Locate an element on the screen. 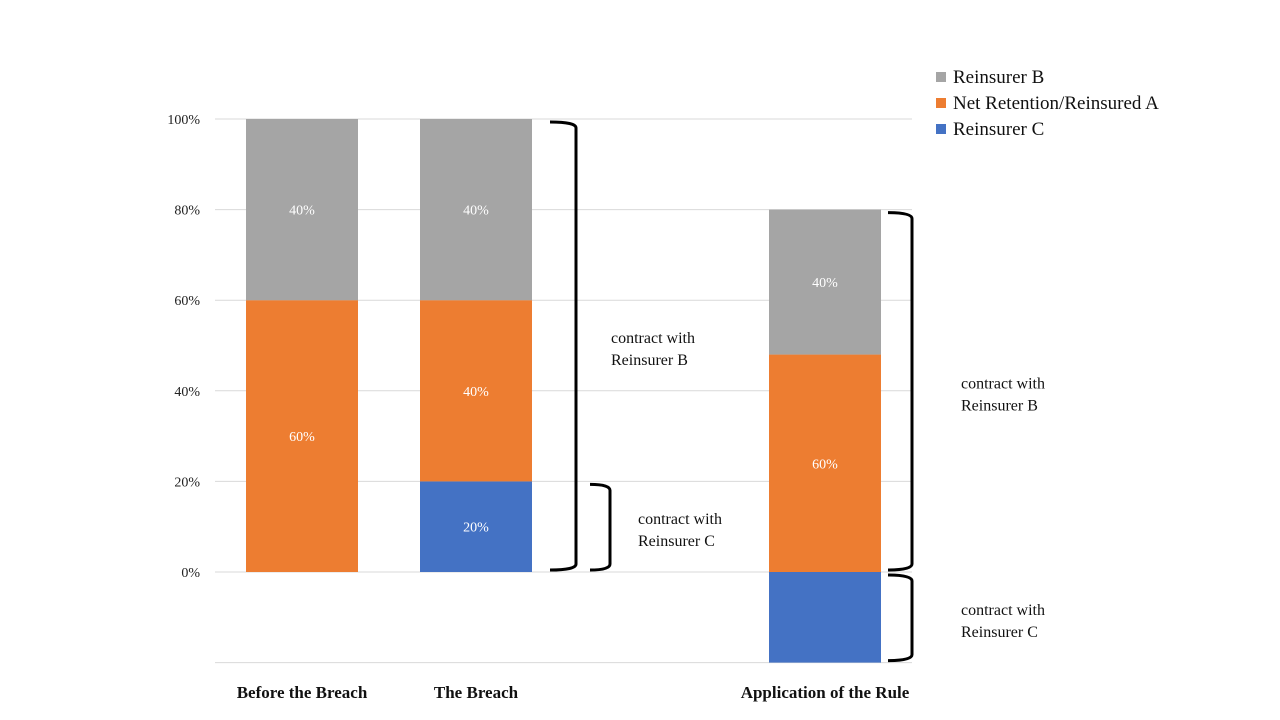  y-tick-label: 0% is located at coordinates (190, 573).